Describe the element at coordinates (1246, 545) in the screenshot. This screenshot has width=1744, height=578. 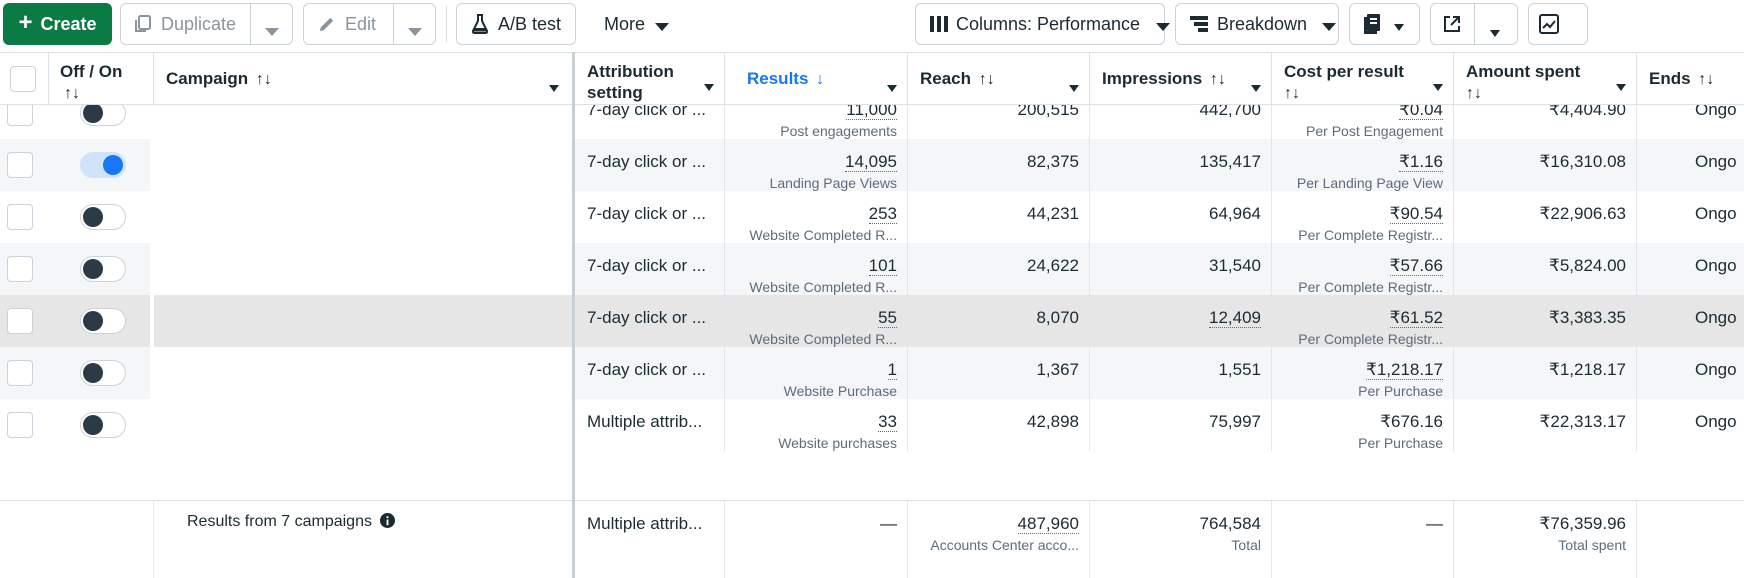
I see `summary-impressions-type: Total` at that location.